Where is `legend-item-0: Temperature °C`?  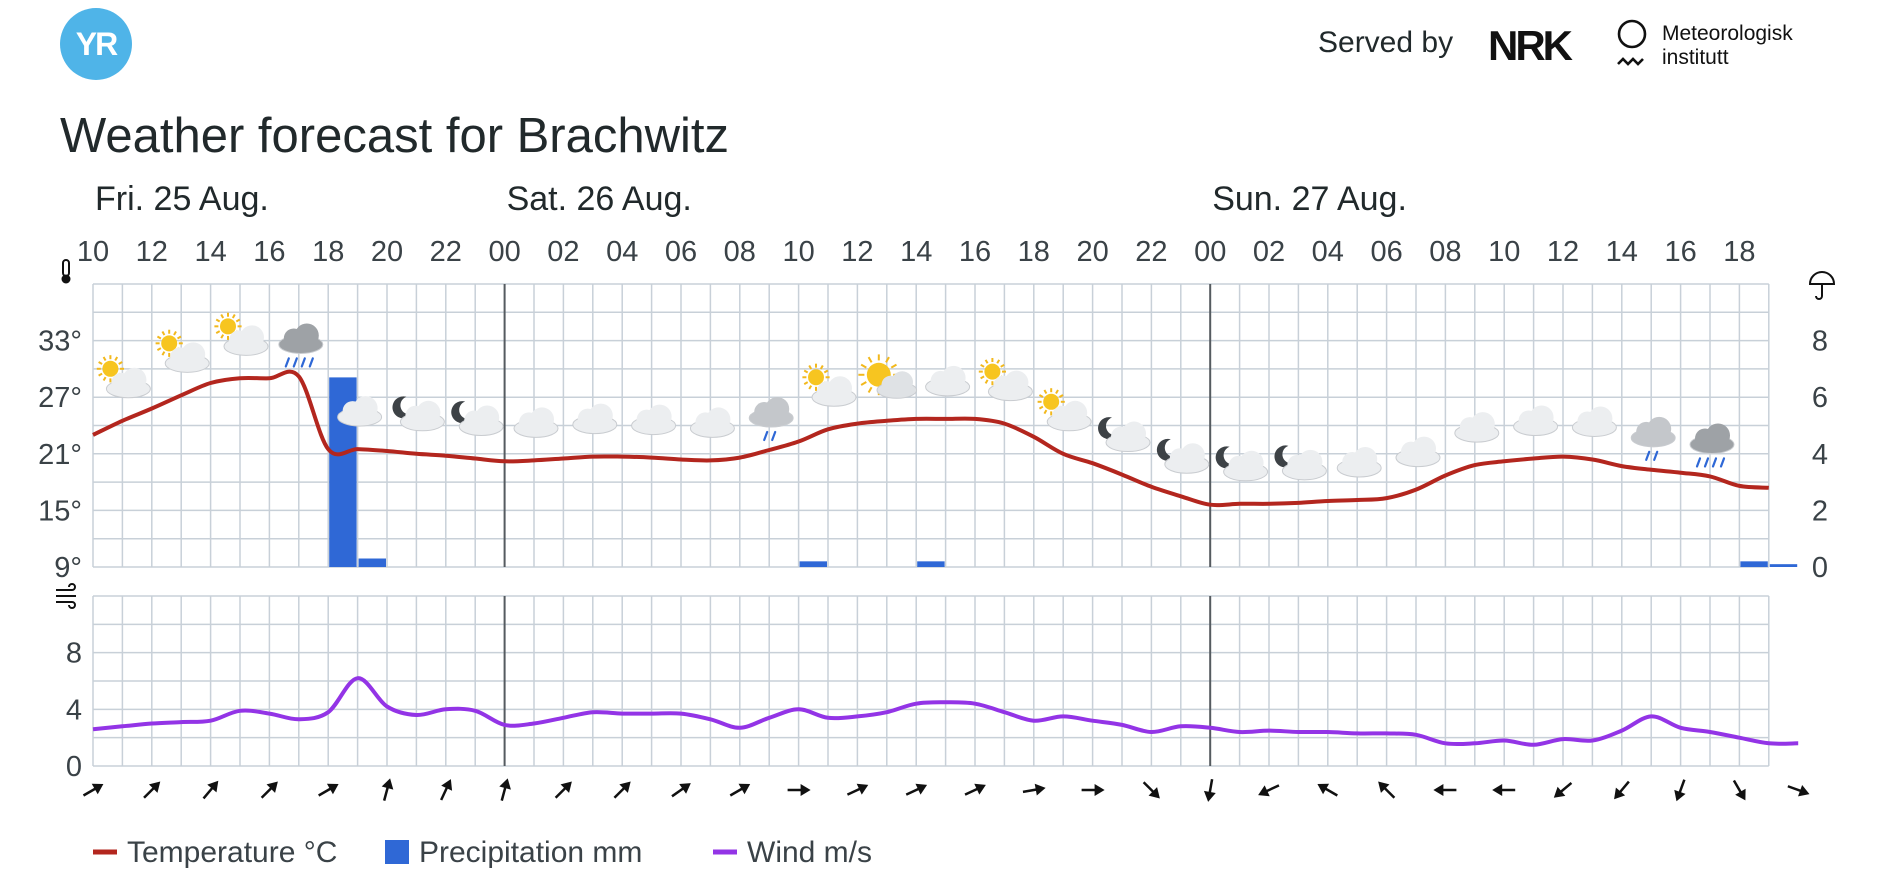
legend-item-0: Temperature °C is located at coordinates (215, 852).